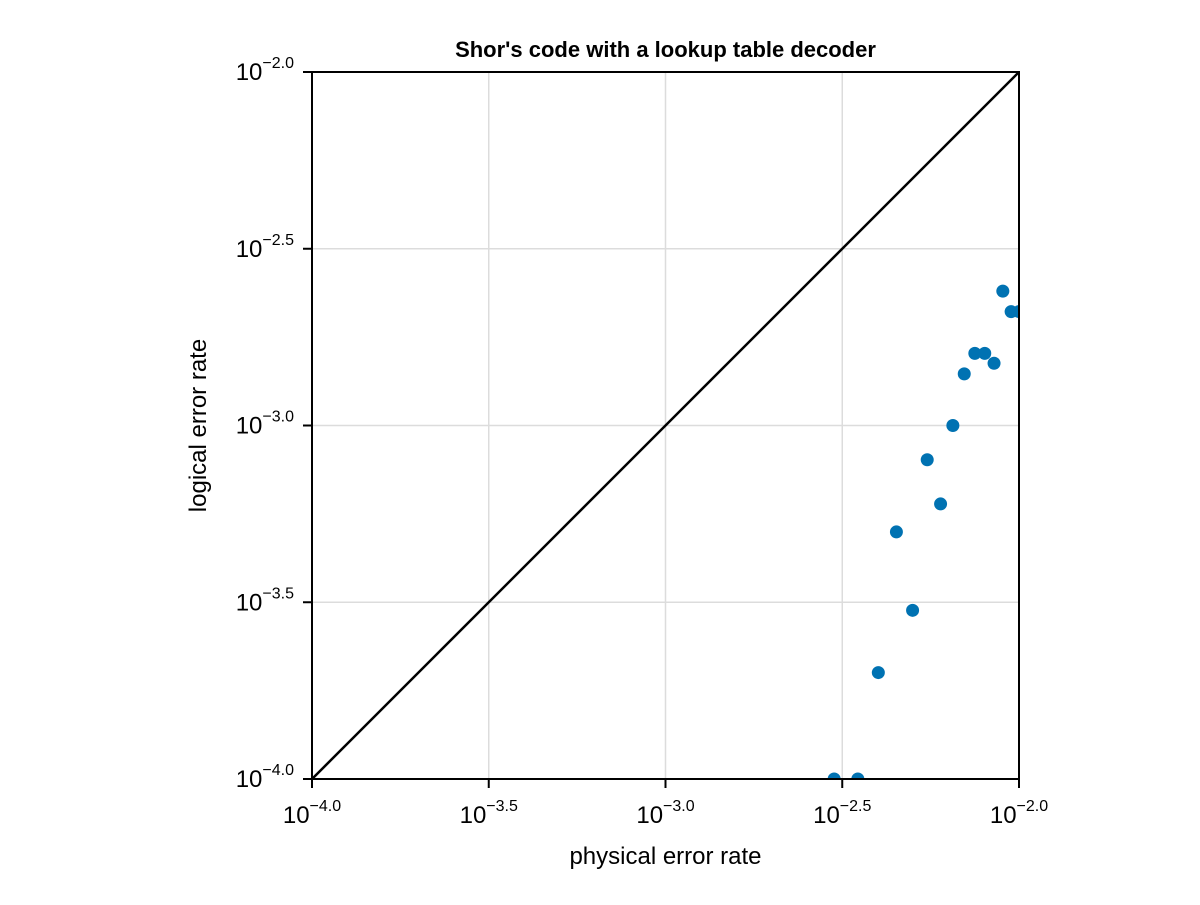  Describe the element at coordinates (312, 813) in the screenshot. I see `x-tick-label: 10−4.0` at that location.